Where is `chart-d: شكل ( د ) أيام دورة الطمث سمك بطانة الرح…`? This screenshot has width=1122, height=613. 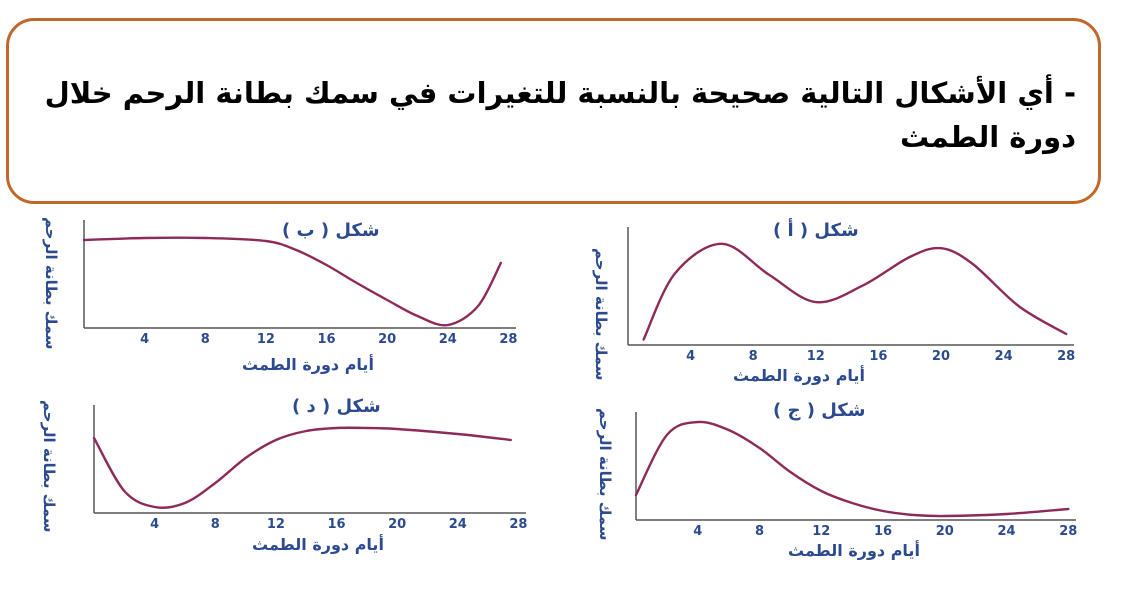
chart-d: شكل ( د ) أيام دورة الطمث سمك بطانة الرح… is located at coordinates (287, 477).